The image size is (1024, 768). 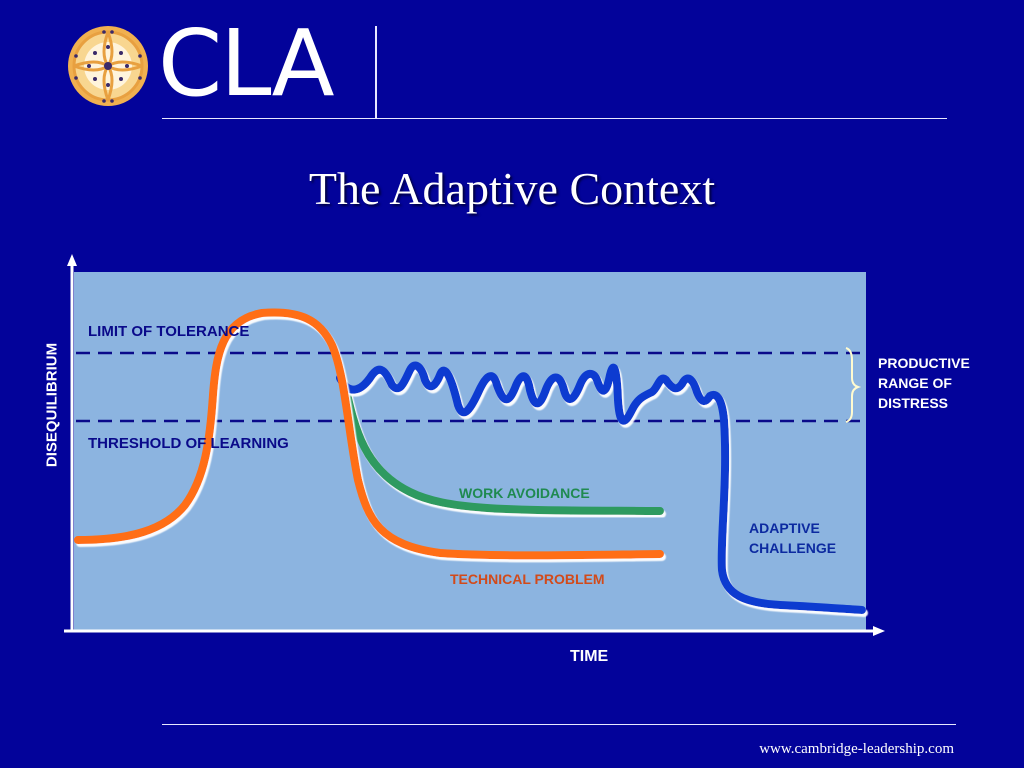 What do you see at coordinates (589, 656) in the screenshot?
I see `x-axis-label: TIME` at bounding box center [589, 656].